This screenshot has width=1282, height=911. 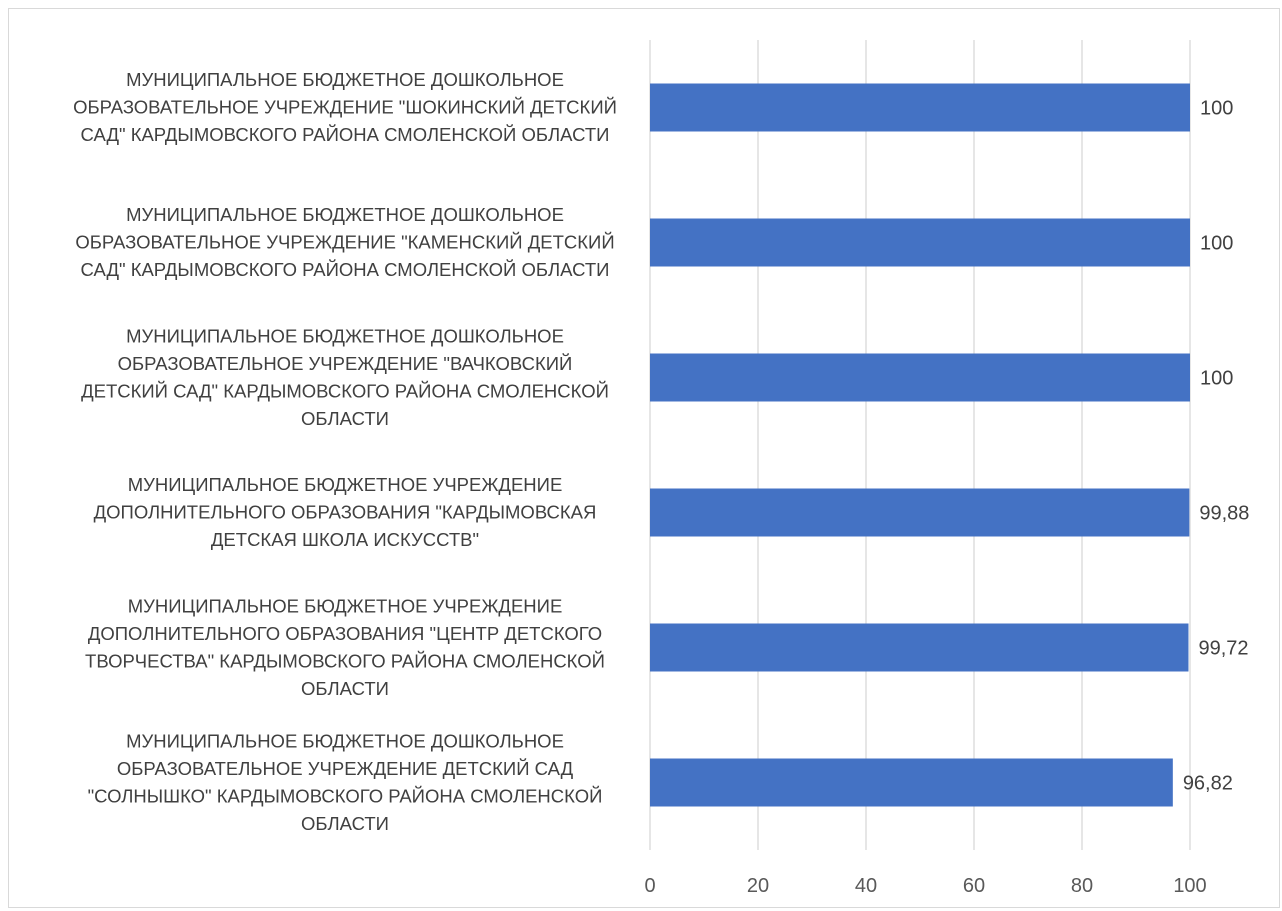 What do you see at coordinates (1224, 514) in the screenshot?
I see `data-label: 99,88` at bounding box center [1224, 514].